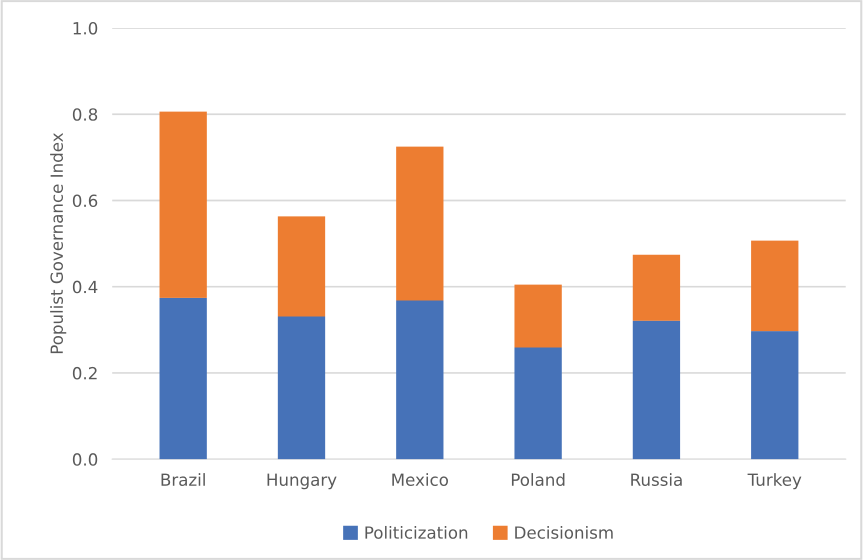  I want to click on x-tick-label: Poland, so click(538, 479).